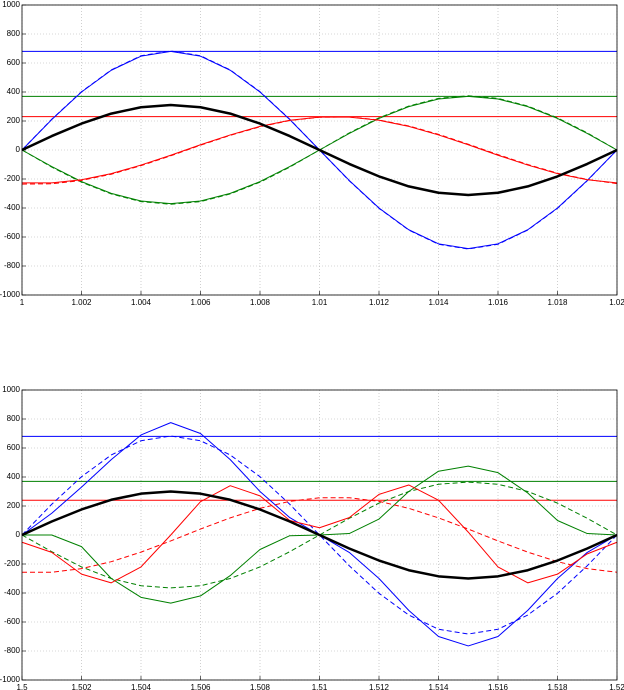  I want to click on x-tick-label: 1.512, so click(379, 686).